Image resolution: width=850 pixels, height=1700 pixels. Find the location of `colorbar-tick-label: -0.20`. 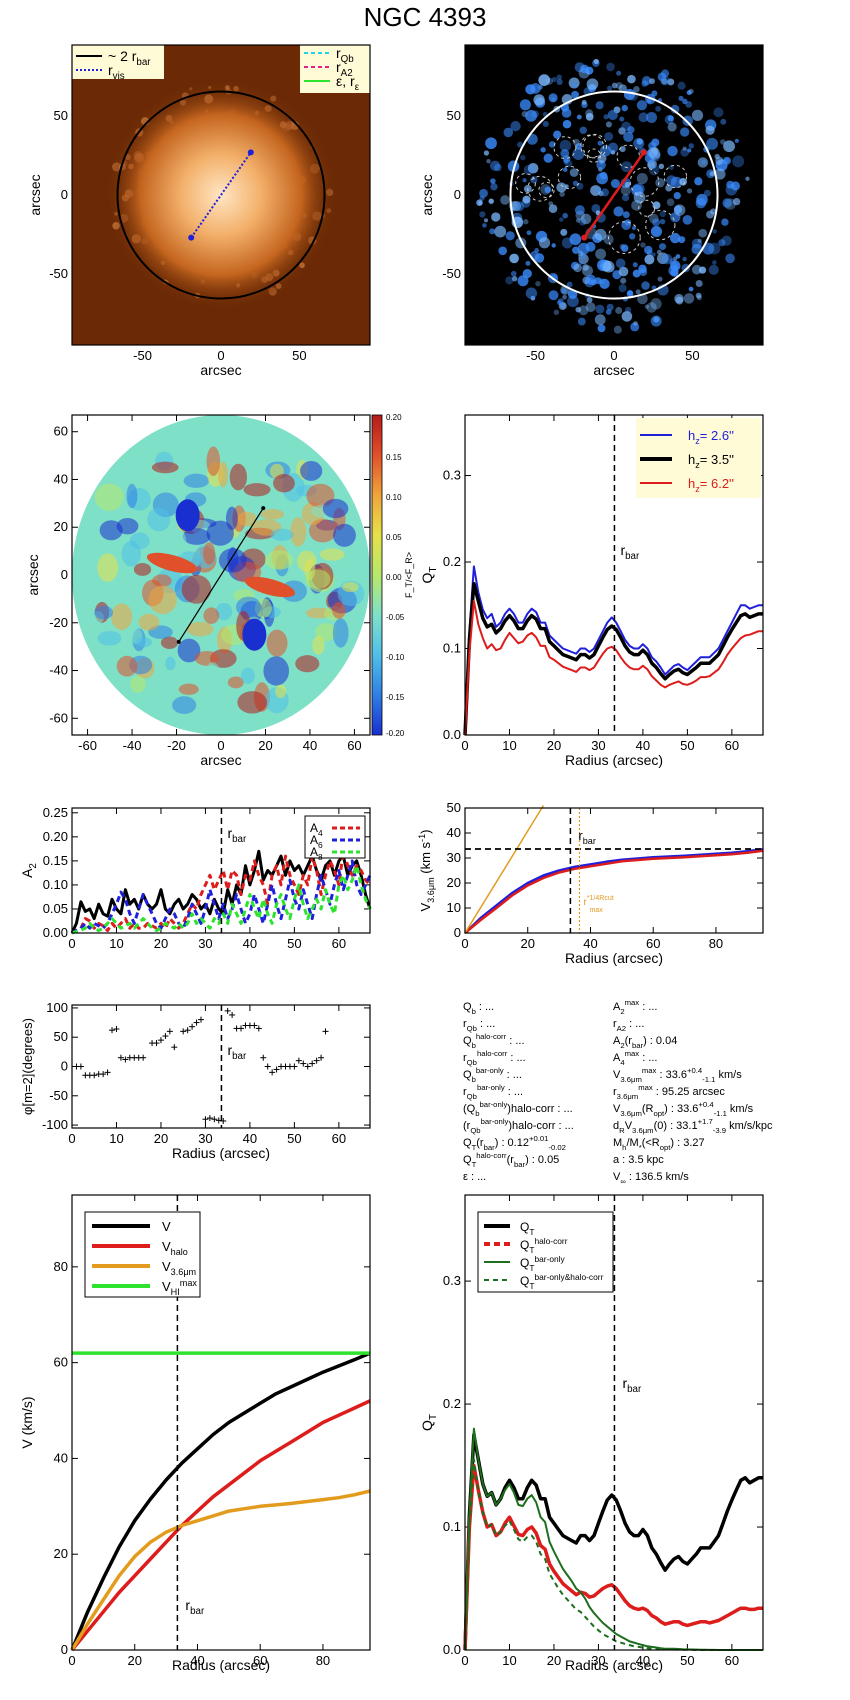

colorbar-tick-label: -0.20 is located at coordinates (395, 733).